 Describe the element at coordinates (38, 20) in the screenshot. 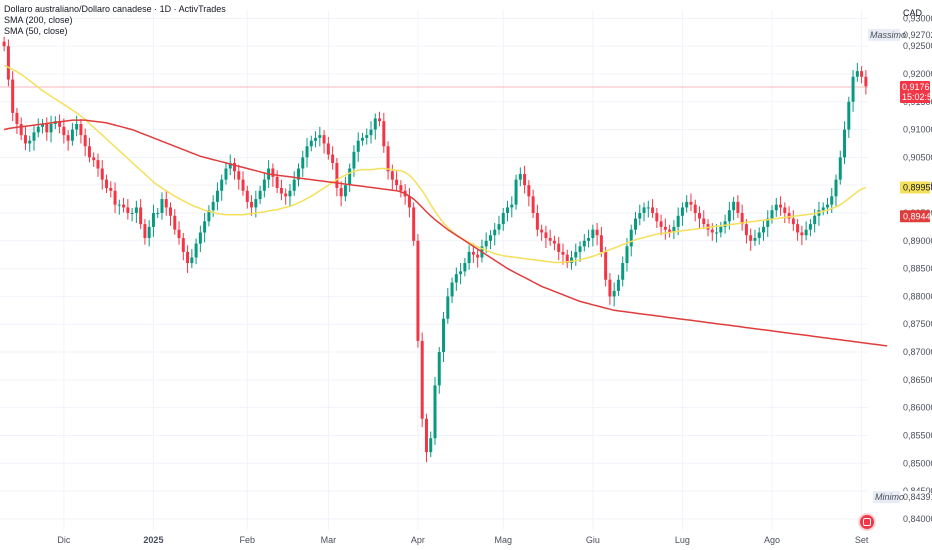

I see `sma200-legend: SMA (200, close)` at that location.